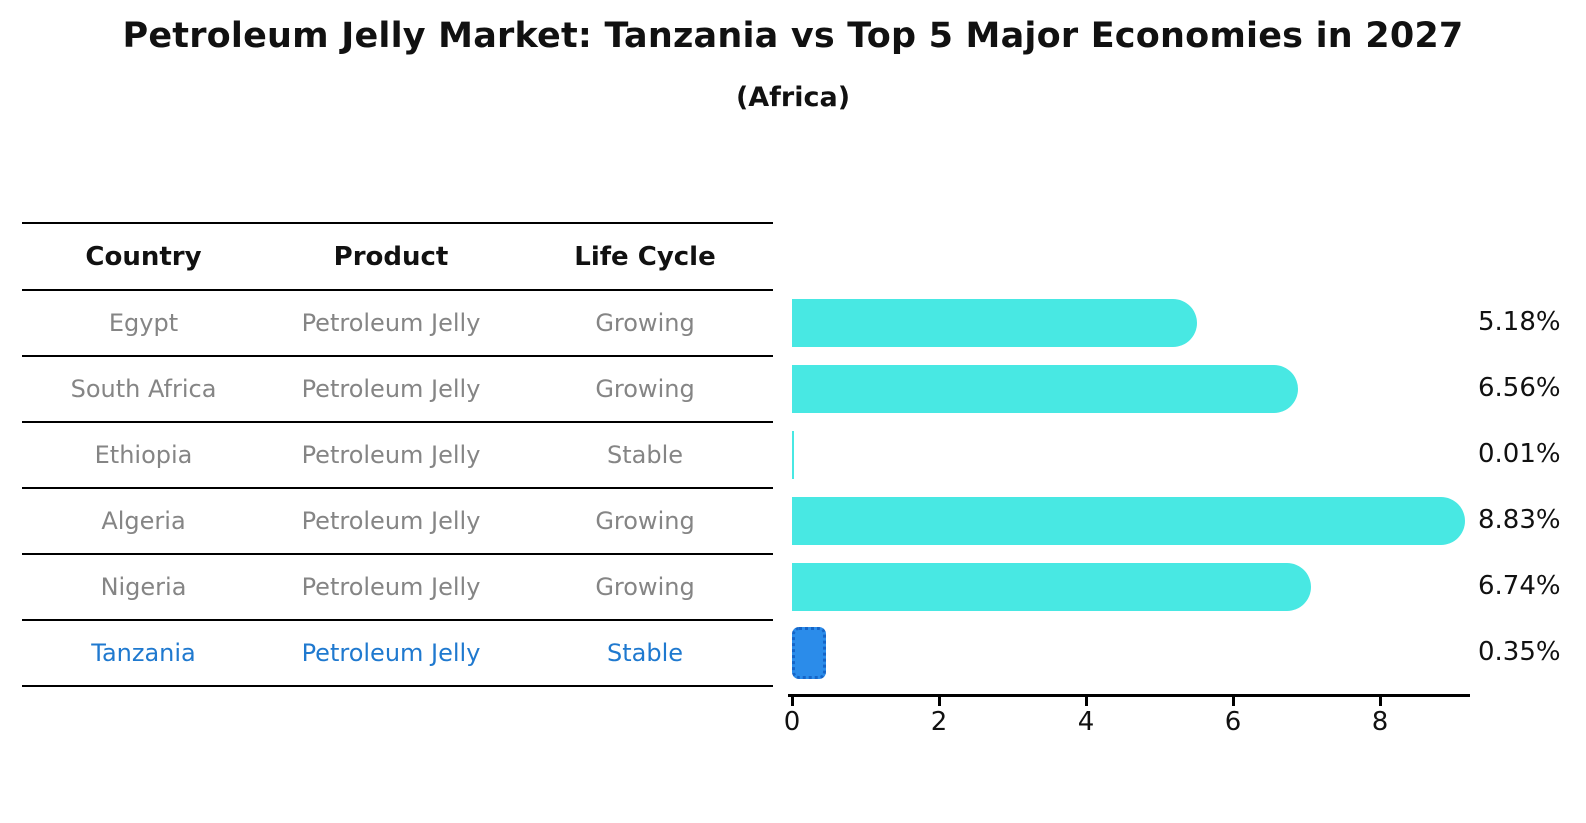 The width and height of the screenshot is (1586, 823). What do you see at coordinates (1519, 487) in the screenshot?
I see `value-labels: 5.18% 6.56% 0.01% 8.83% 6.74% 0.35%` at bounding box center [1519, 487].